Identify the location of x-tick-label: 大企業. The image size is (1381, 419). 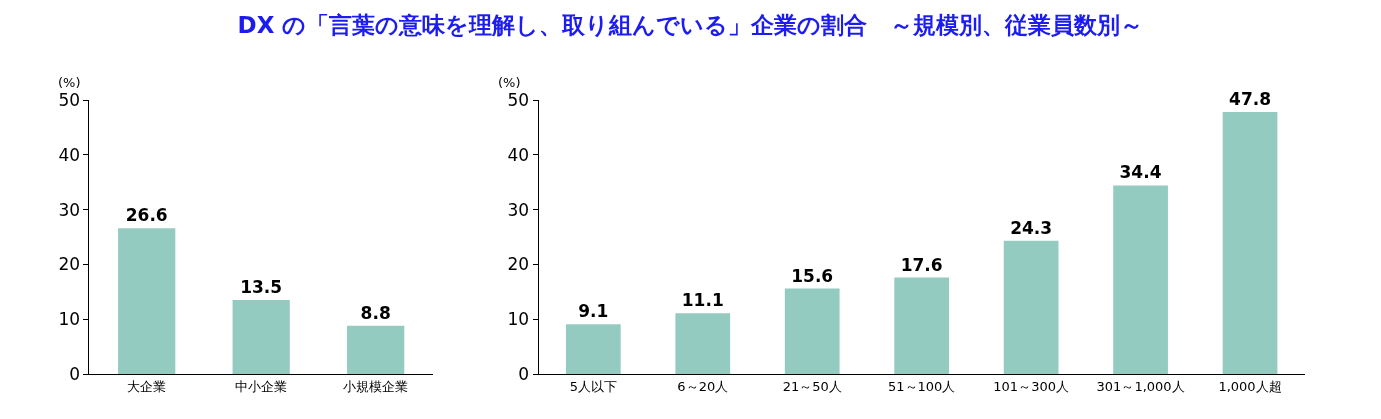
(147, 386).